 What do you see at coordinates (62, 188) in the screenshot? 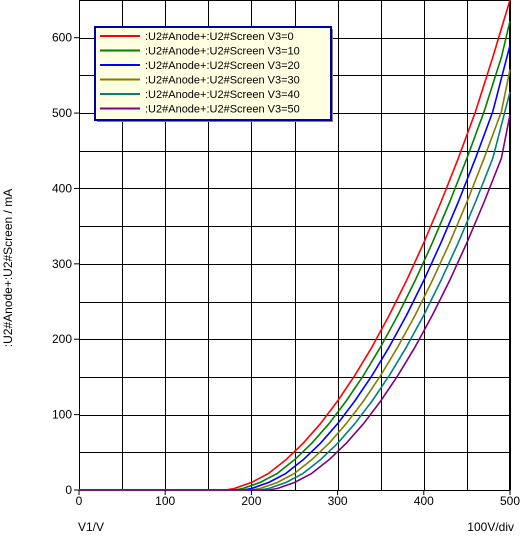
I see `y-tick-label: 400` at bounding box center [62, 188].